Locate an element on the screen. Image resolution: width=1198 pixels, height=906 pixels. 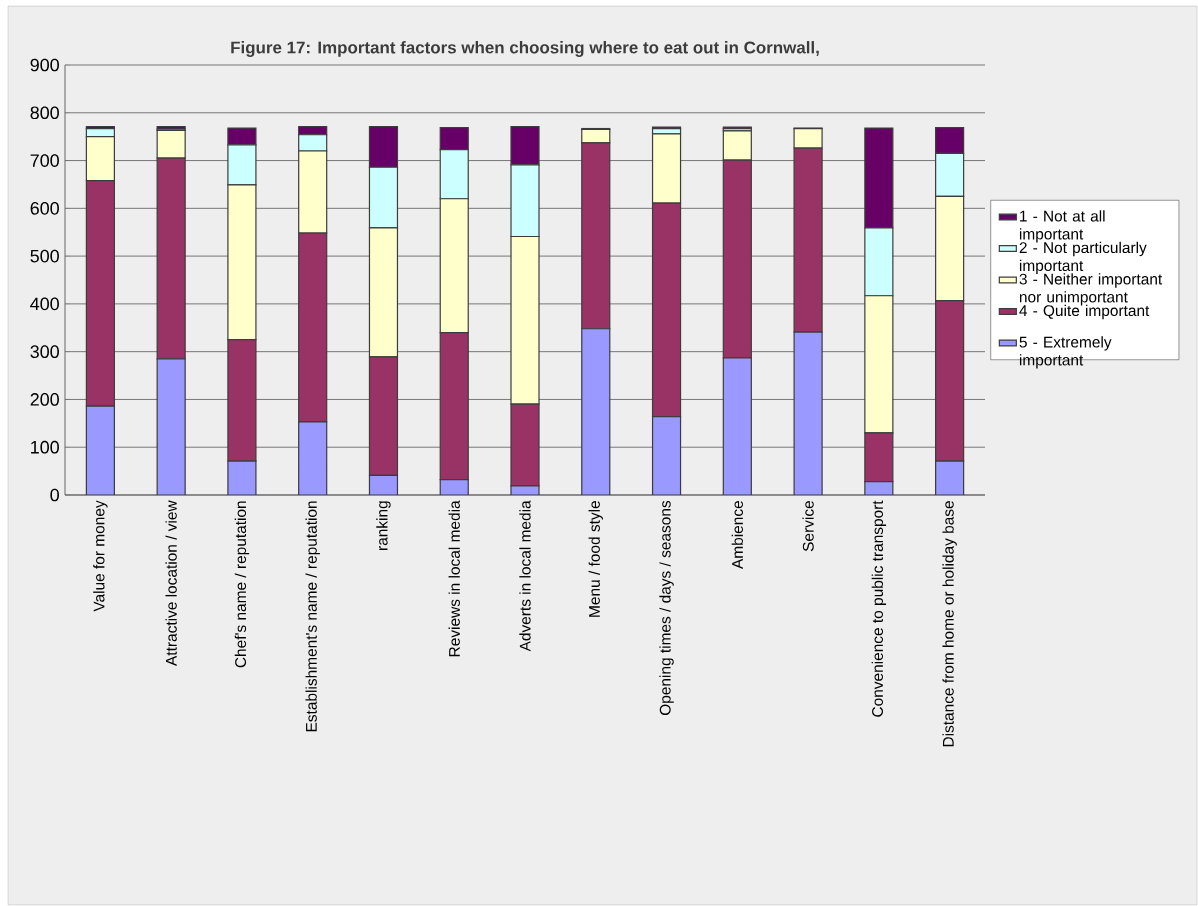
y-tick-label: 100 is located at coordinates (45, 447).